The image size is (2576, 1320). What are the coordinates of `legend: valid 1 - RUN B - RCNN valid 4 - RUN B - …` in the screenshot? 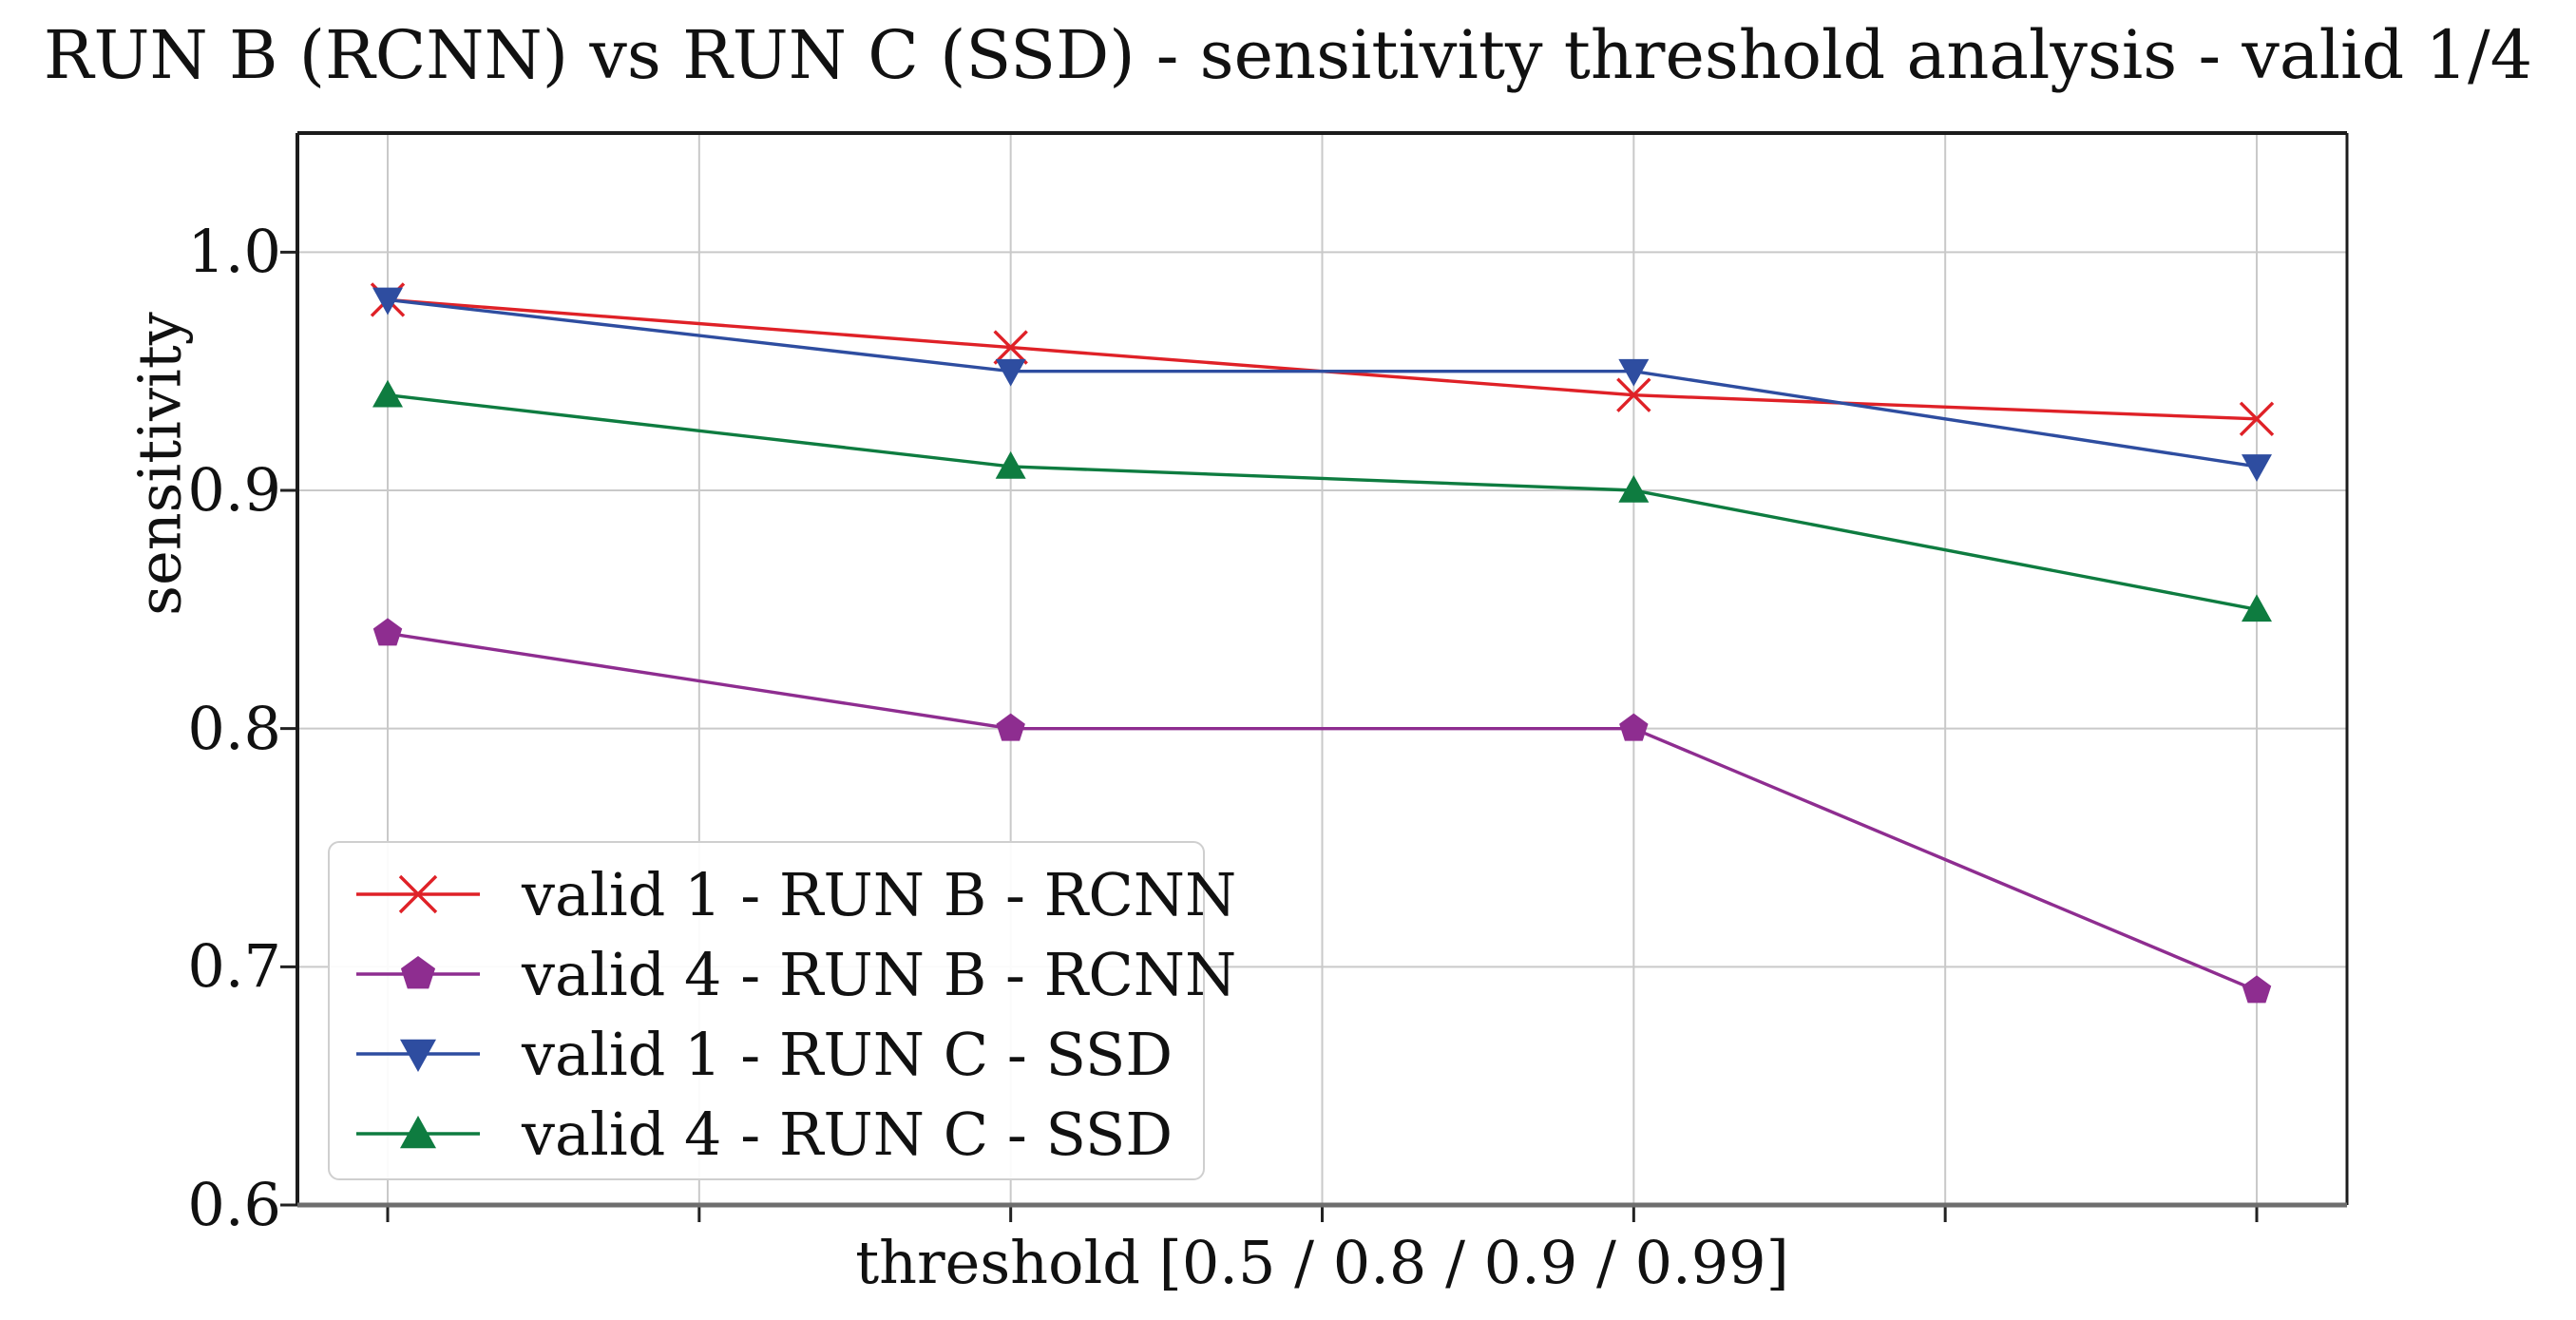 It's located at (782, 1010).